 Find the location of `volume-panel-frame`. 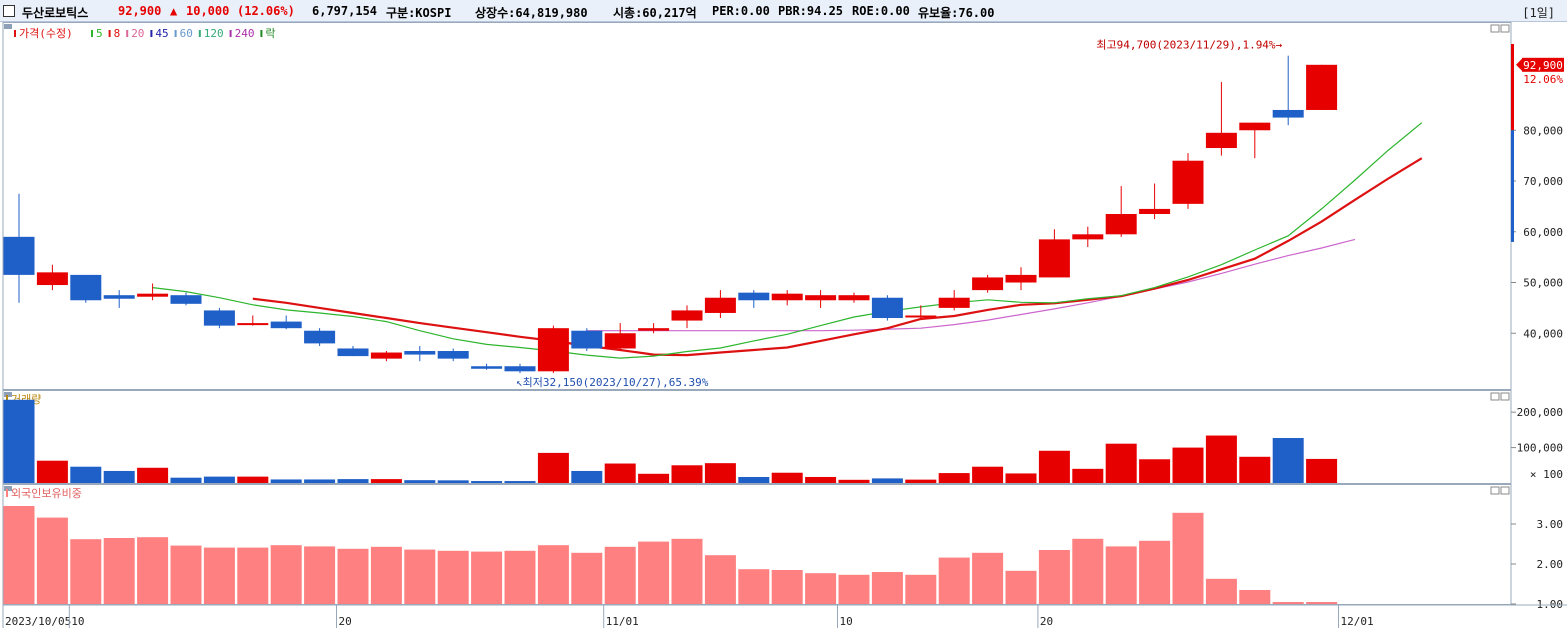

volume-panel-frame is located at coordinates (757, 437).